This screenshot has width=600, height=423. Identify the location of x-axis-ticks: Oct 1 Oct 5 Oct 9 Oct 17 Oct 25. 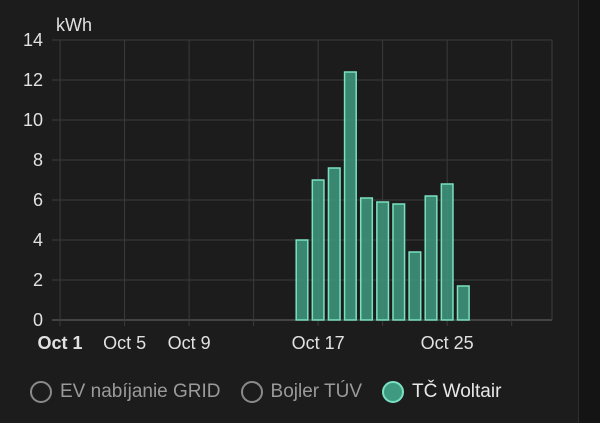
(256, 343).